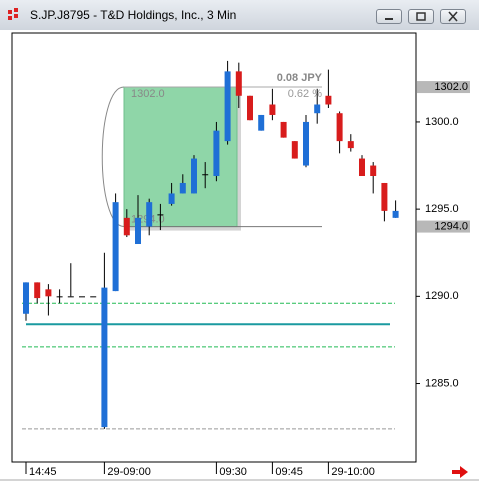 The width and height of the screenshot is (479, 486). I want to click on x-tick-label: 29-09:00, so click(128, 472).